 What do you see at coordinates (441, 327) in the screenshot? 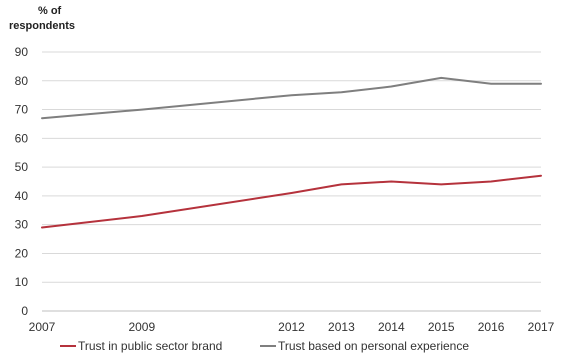
I see `x-tick-label: 2015` at bounding box center [441, 327].